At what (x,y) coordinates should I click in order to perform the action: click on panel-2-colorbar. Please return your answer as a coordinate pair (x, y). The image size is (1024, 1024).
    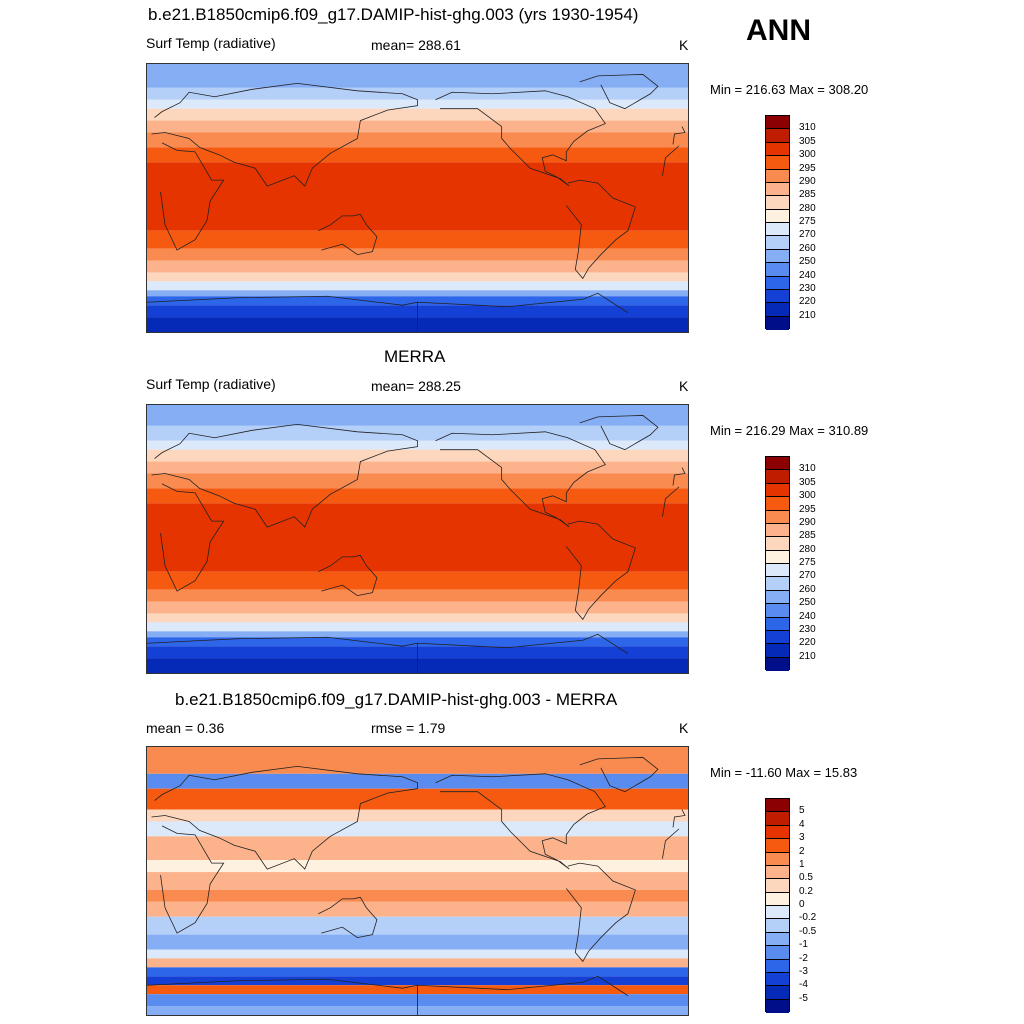
    Looking at the image, I should click on (777, 563).